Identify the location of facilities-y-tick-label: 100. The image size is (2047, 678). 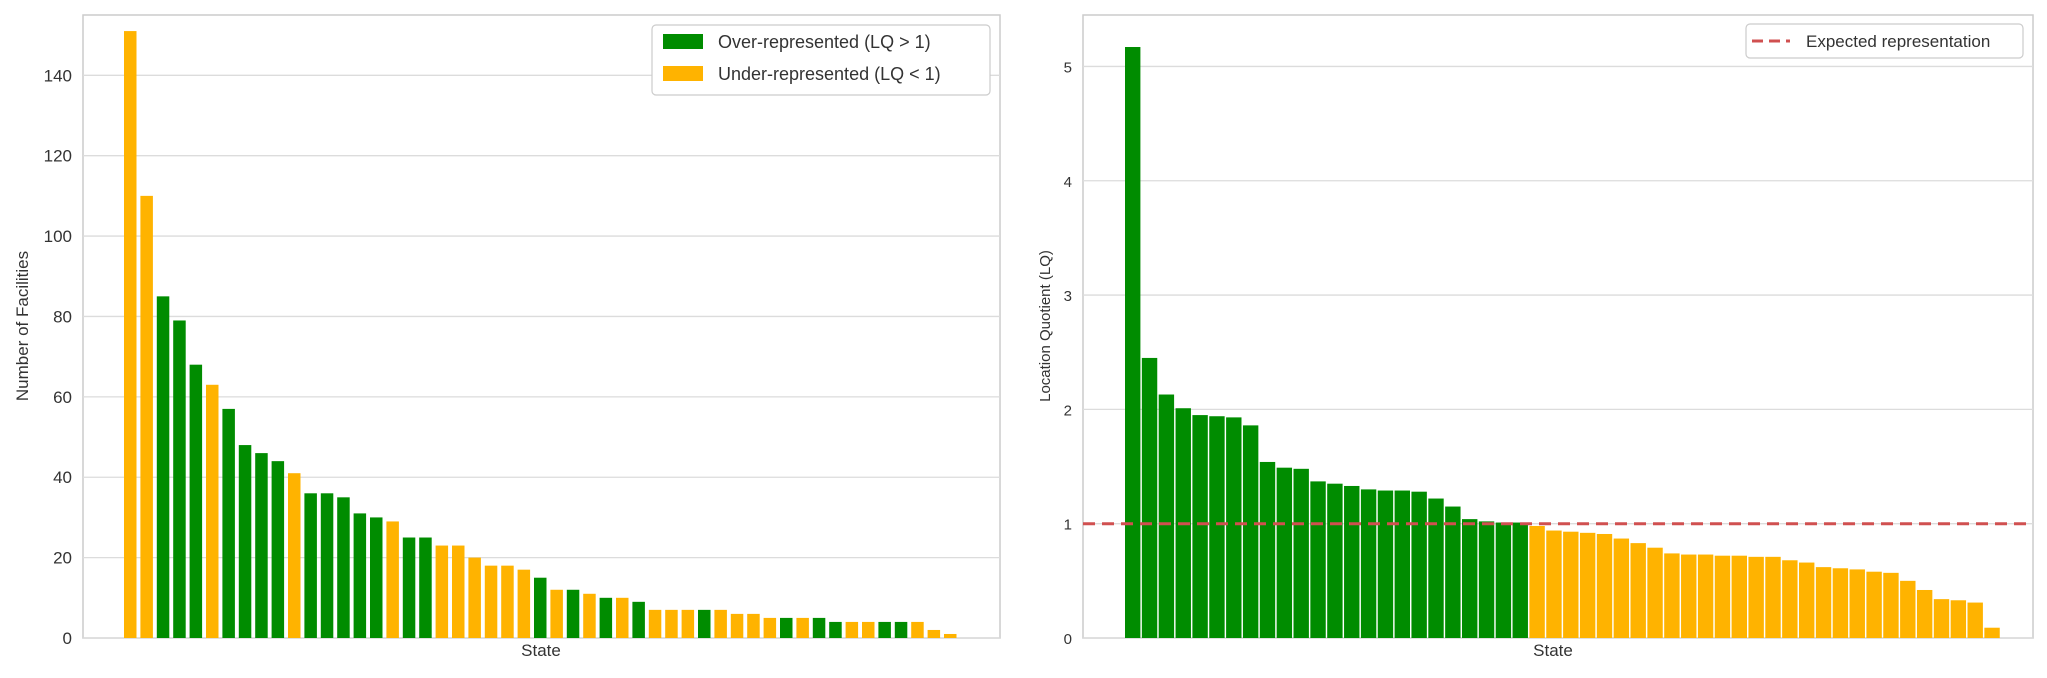
(58, 236).